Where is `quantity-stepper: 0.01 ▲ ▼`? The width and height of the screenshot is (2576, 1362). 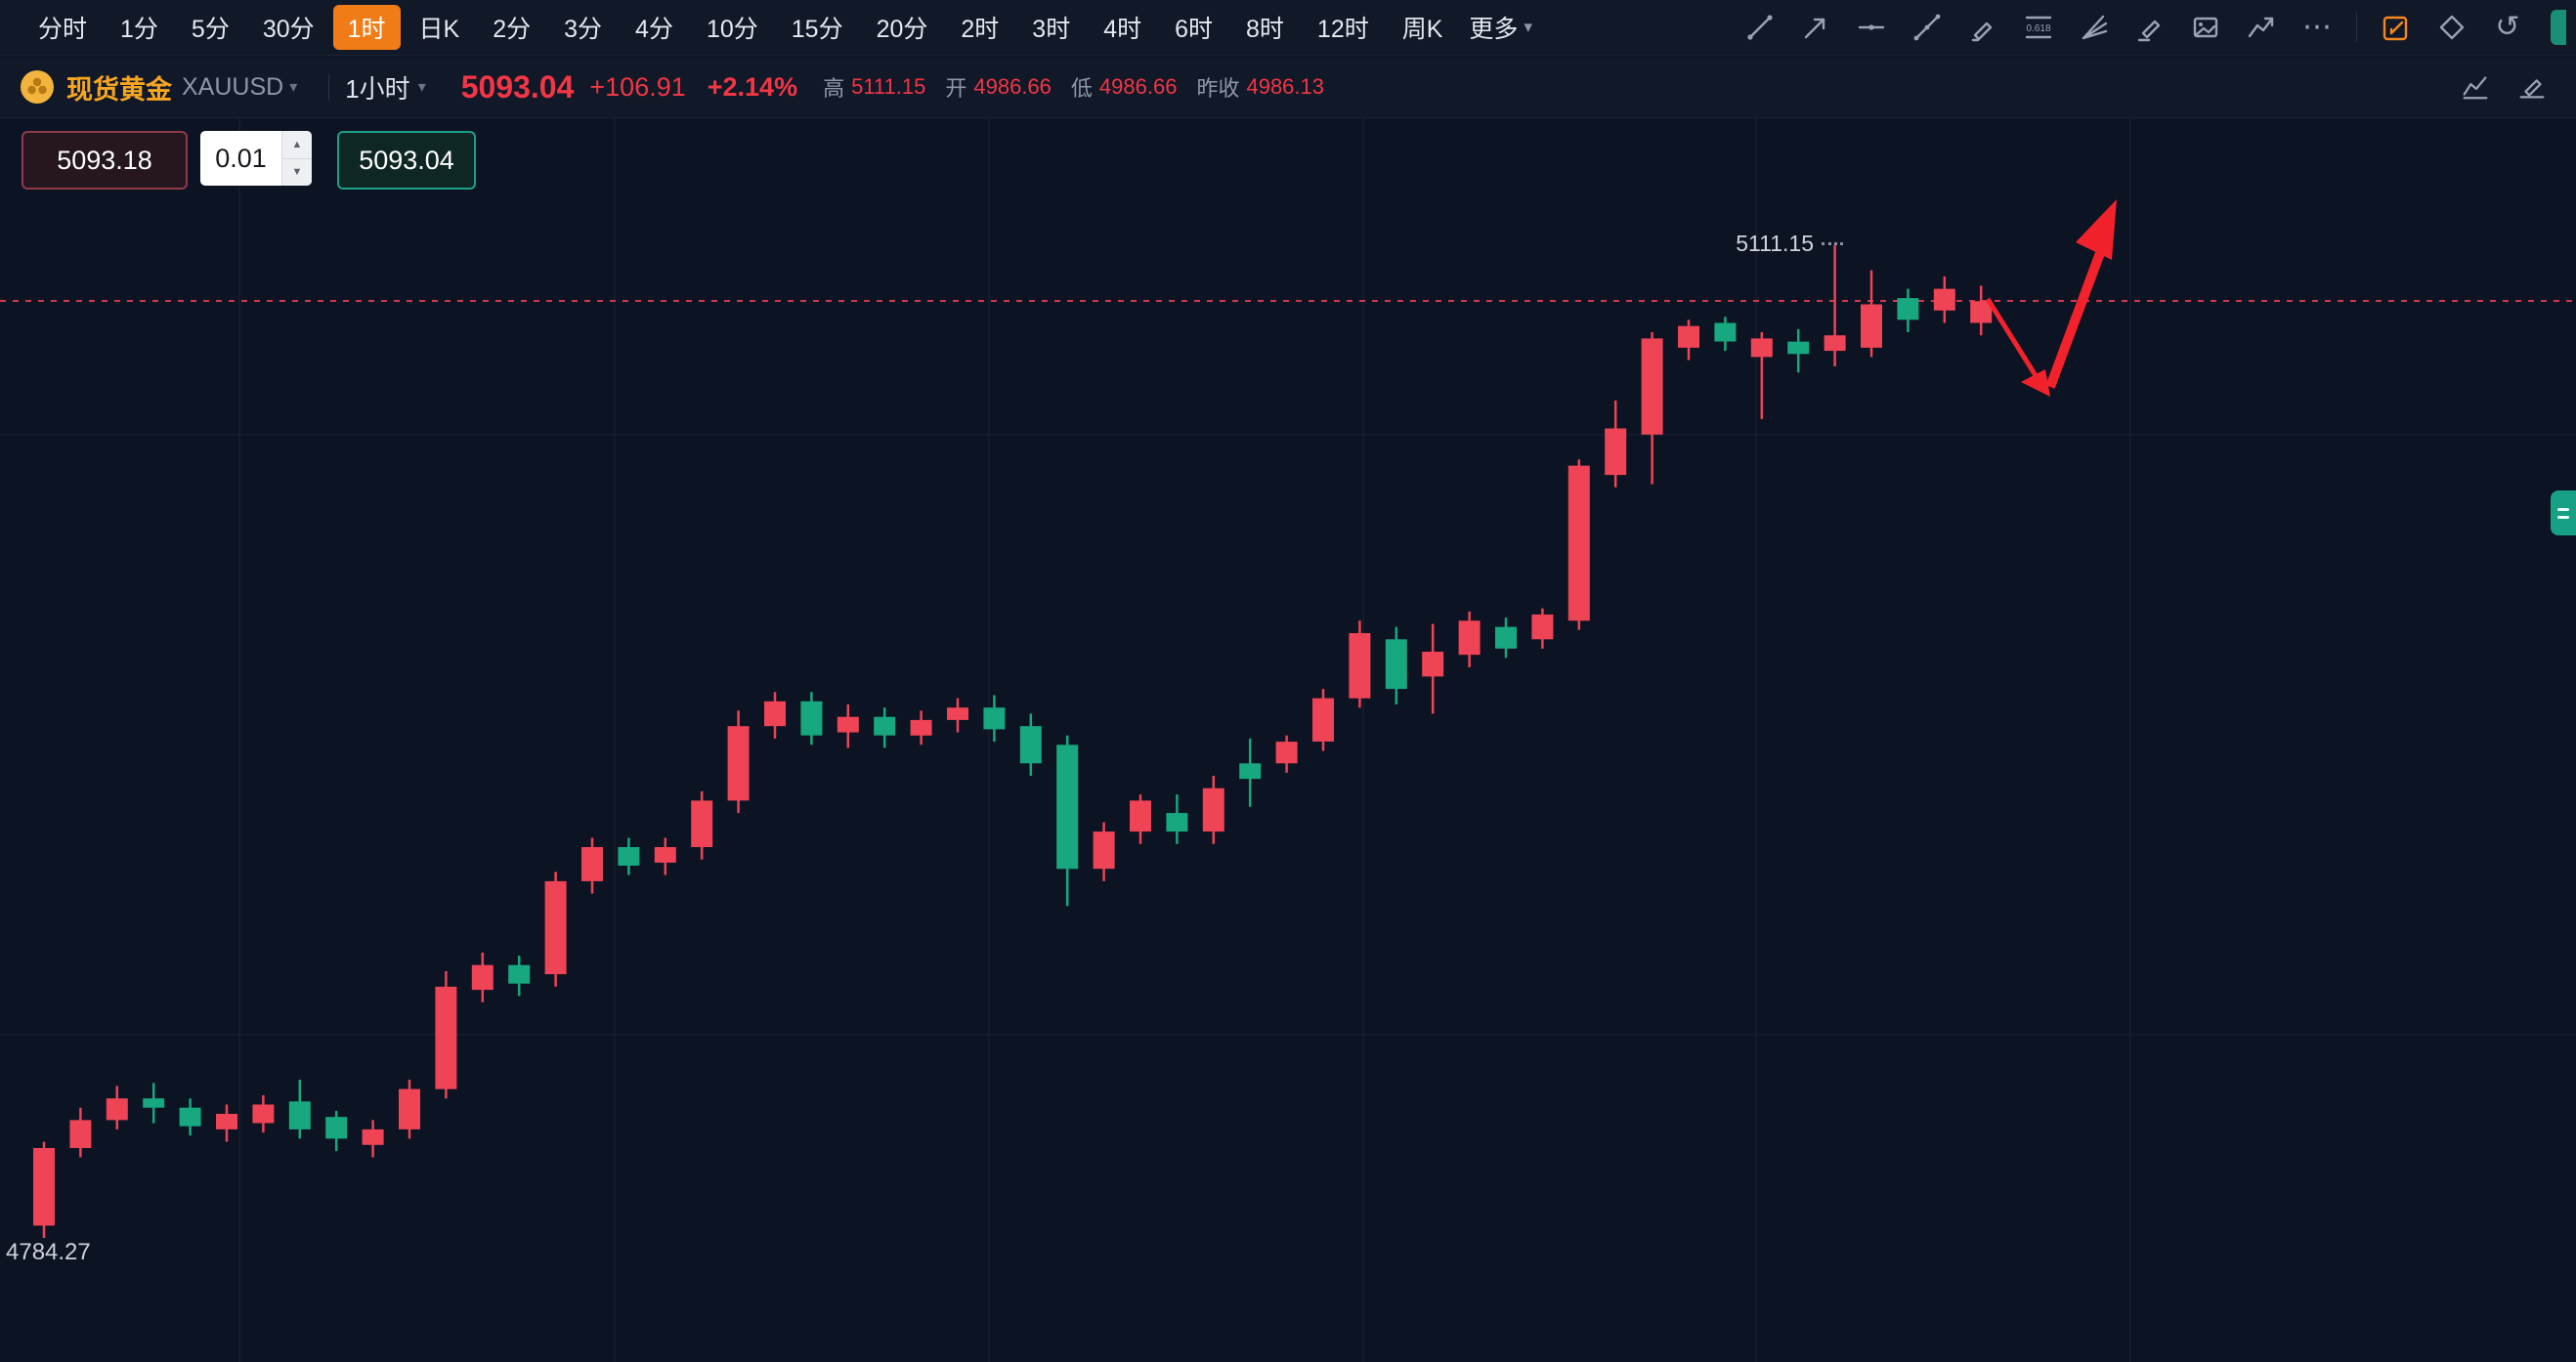
quantity-stepper: 0.01 ▲ ▼ is located at coordinates (256, 158).